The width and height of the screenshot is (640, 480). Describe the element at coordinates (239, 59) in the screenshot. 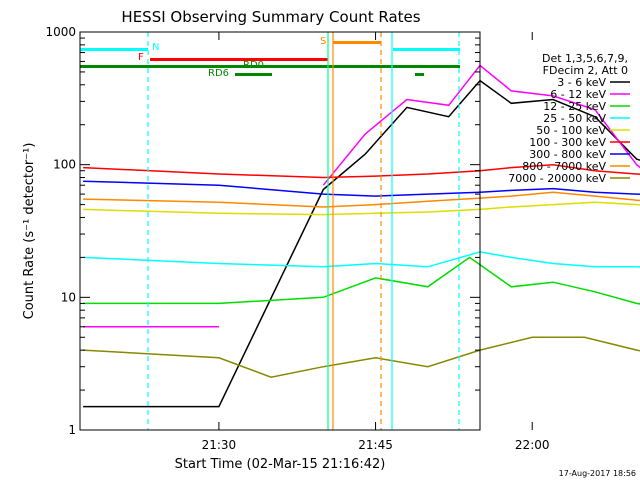

I see `flag-bar-f` at that location.